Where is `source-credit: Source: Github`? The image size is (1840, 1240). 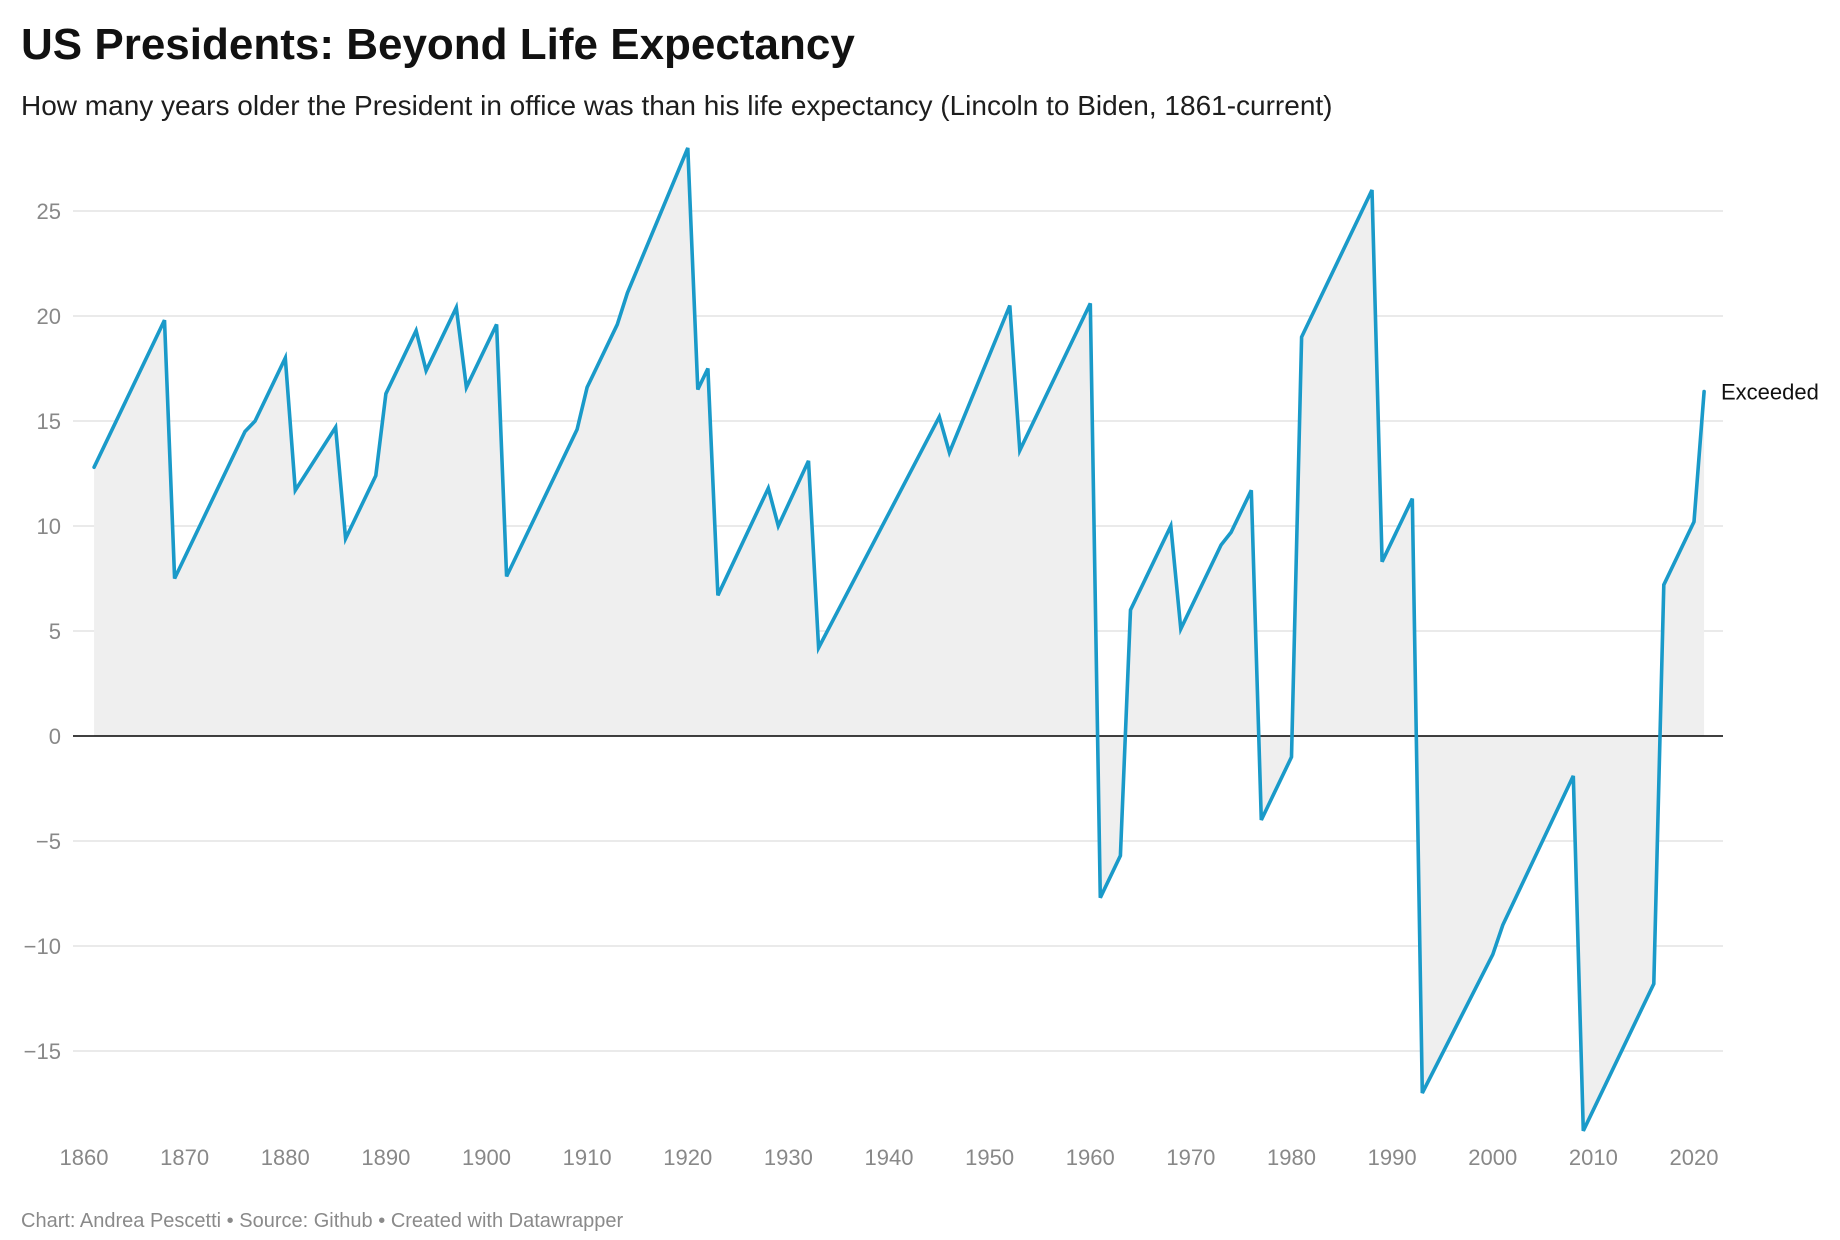
source-credit: Source: Github is located at coordinates (306, 1221).